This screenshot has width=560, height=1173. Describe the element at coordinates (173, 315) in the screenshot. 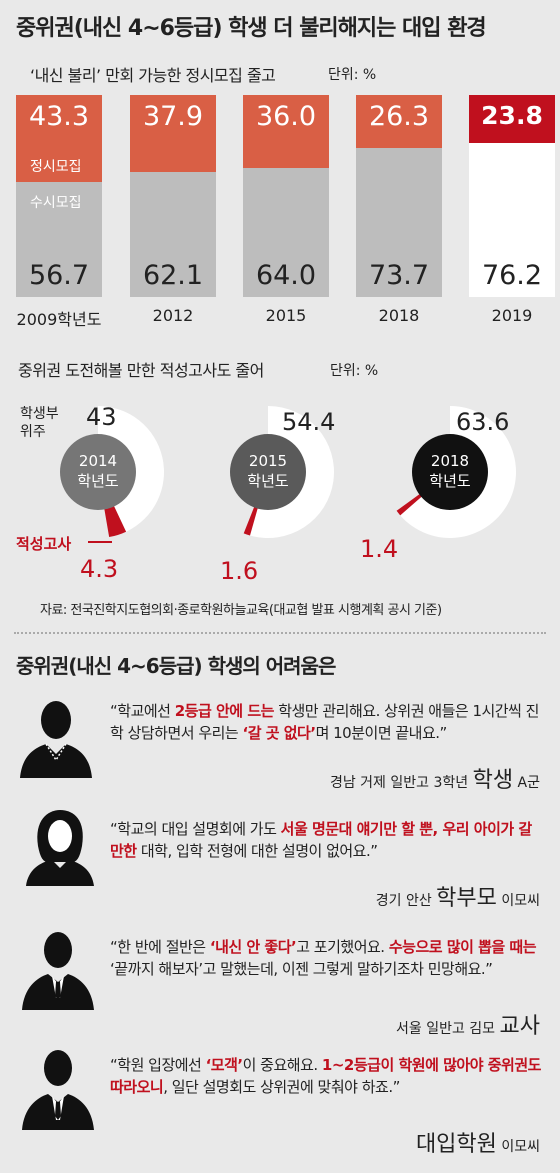

I see `bar-category-label: 2012` at that location.